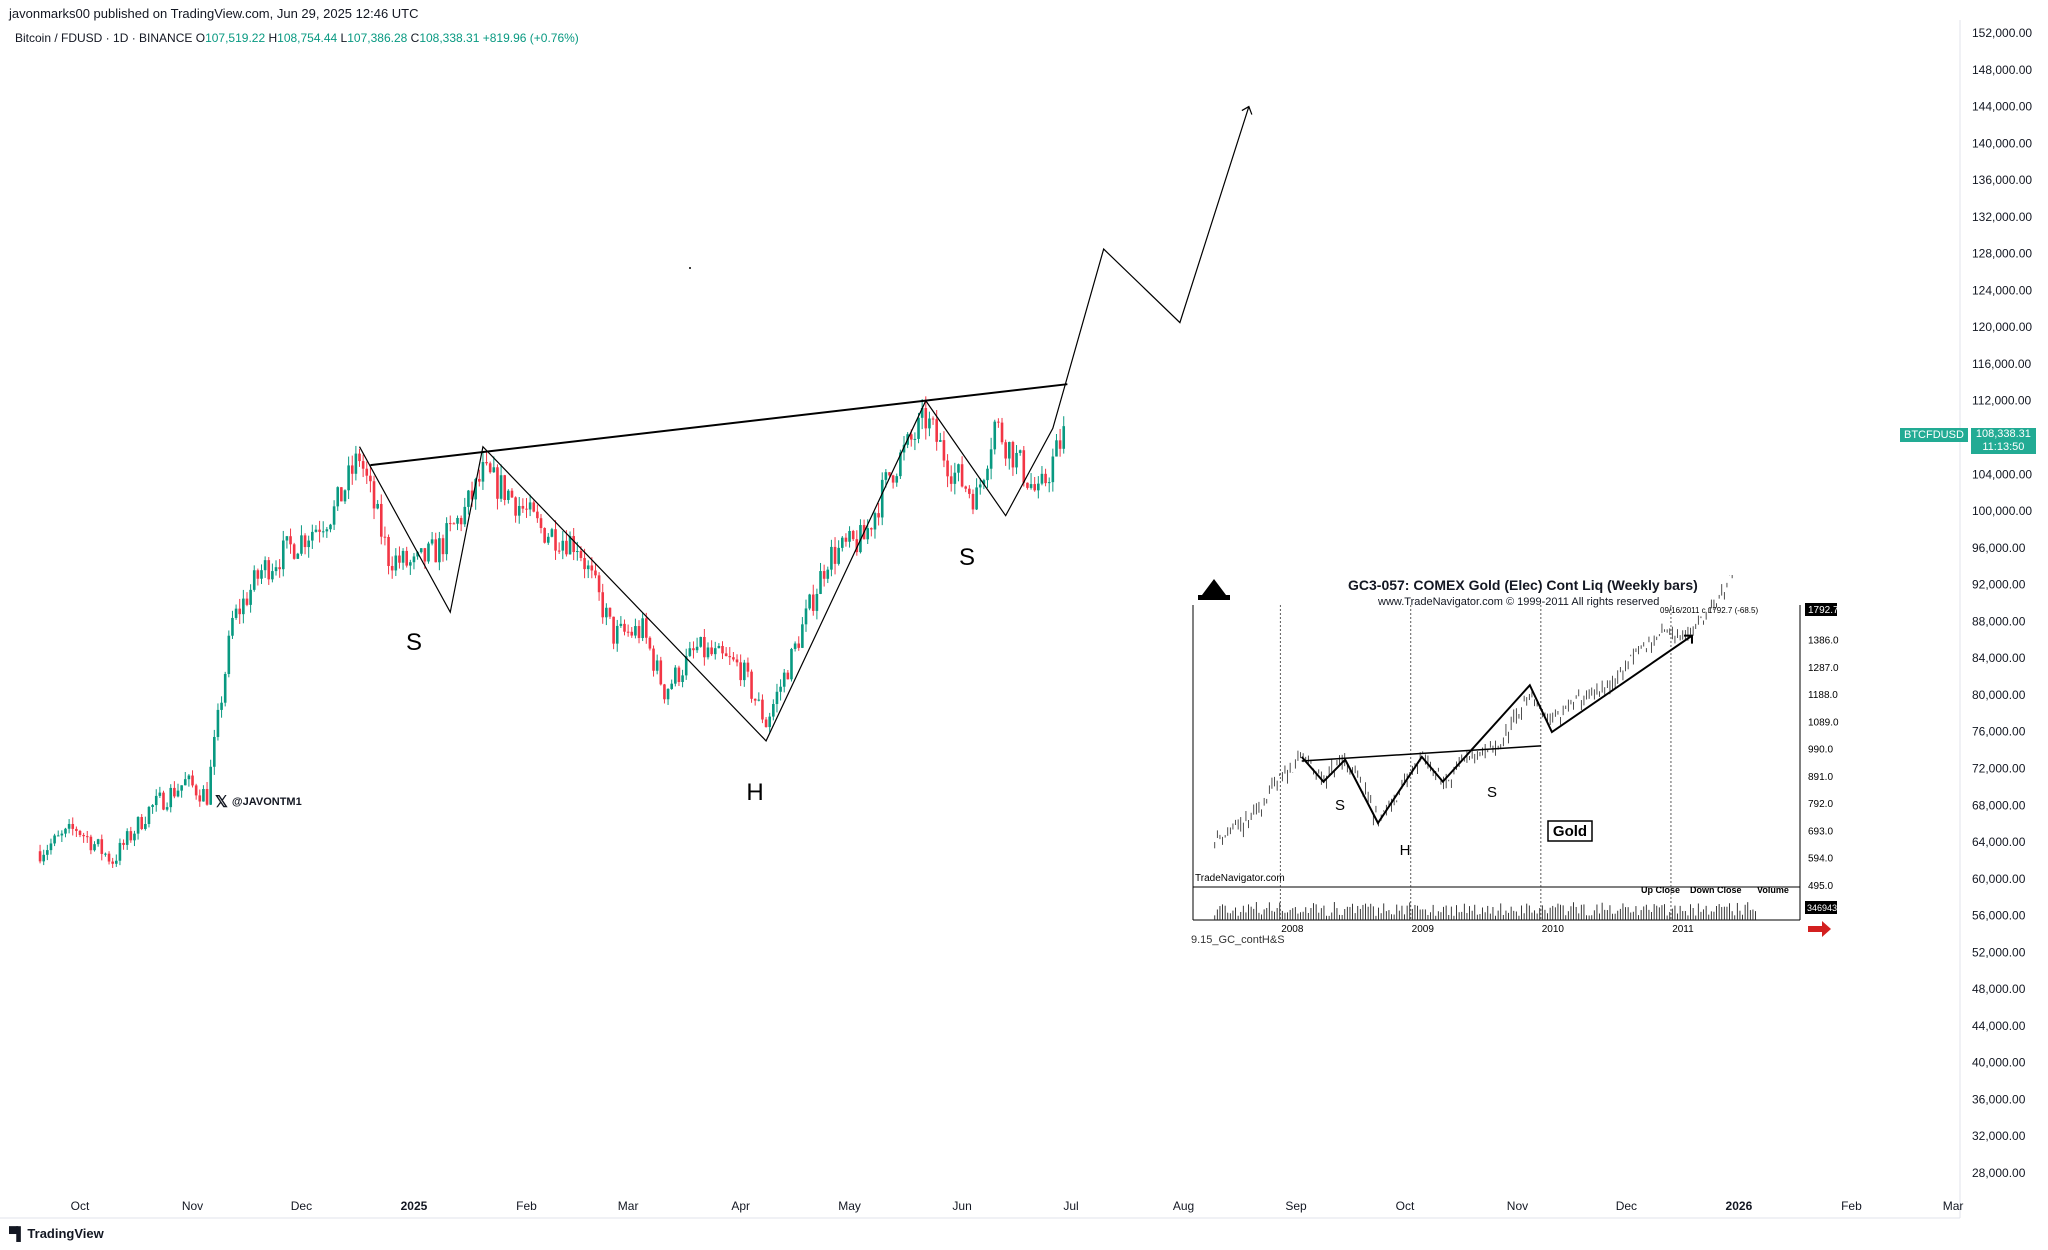 The width and height of the screenshot is (2048, 1250). What do you see at coordinates (1999, 989) in the screenshot?
I see `y-tick-label: 48,000.00` at bounding box center [1999, 989].